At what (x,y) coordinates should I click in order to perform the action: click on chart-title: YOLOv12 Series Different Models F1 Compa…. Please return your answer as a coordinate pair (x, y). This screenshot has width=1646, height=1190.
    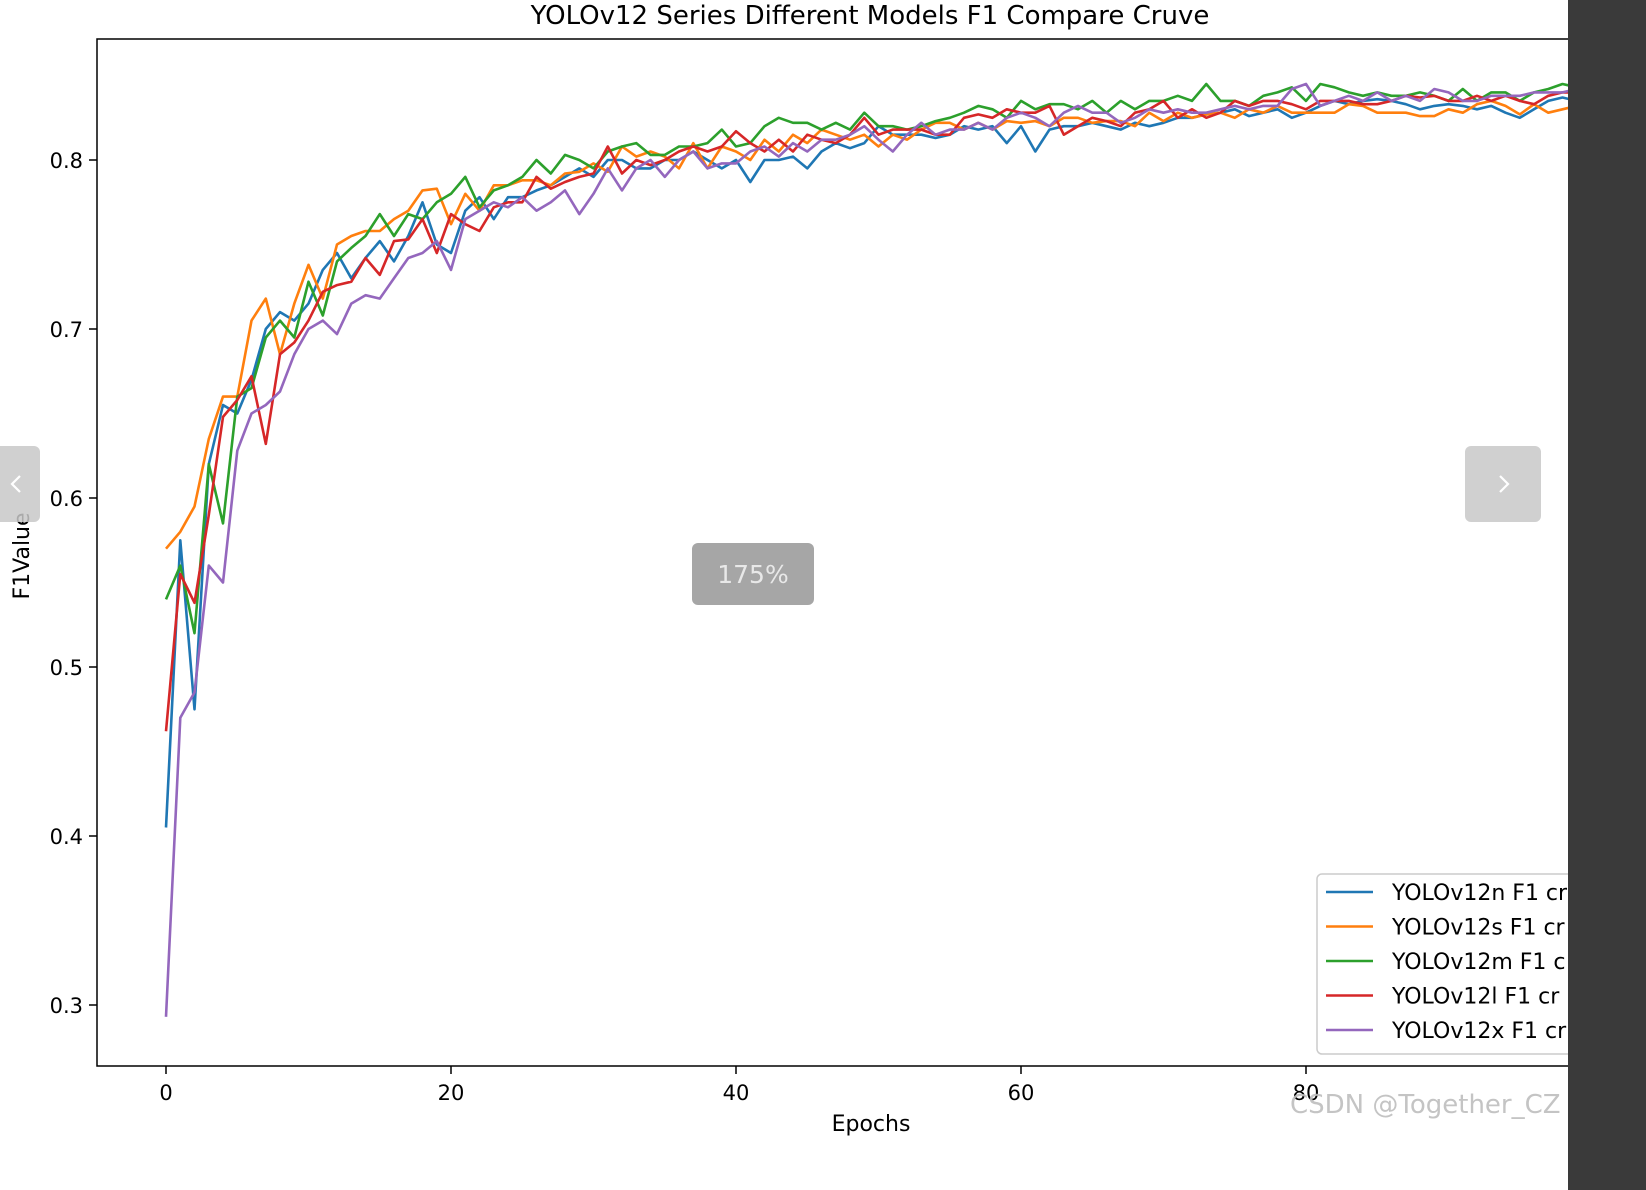
    Looking at the image, I should click on (870, 16).